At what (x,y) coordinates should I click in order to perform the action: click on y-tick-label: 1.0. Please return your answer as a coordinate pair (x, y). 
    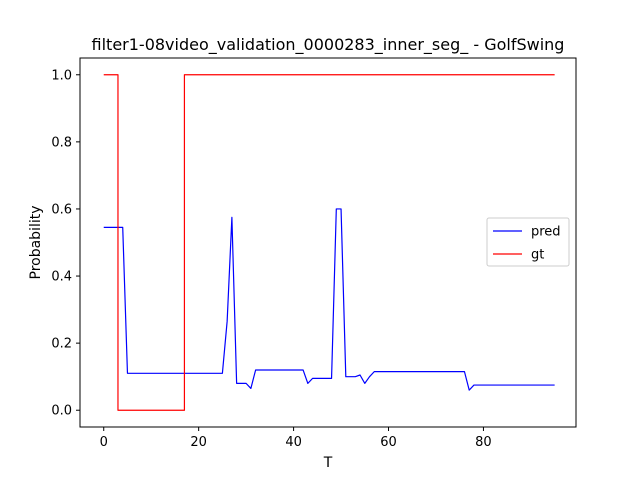
    Looking at the image, I should click on (61, 75).